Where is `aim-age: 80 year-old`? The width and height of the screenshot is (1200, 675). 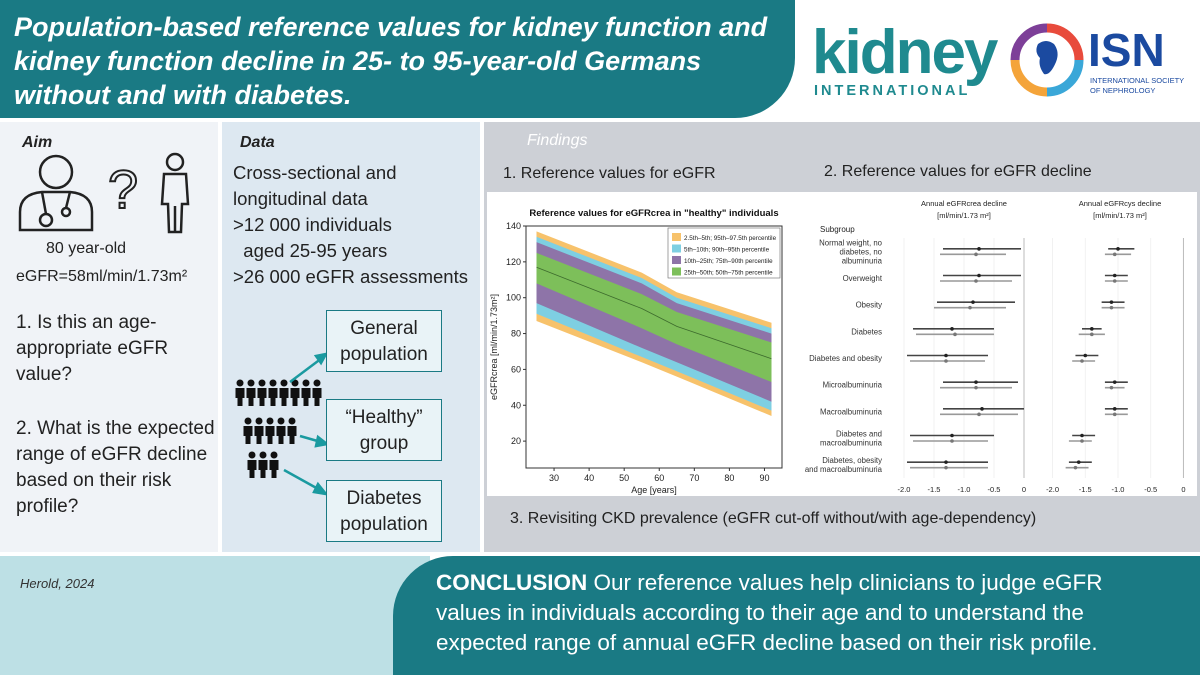 aim-age: 80 year-old is located at coordinates (86, 248).